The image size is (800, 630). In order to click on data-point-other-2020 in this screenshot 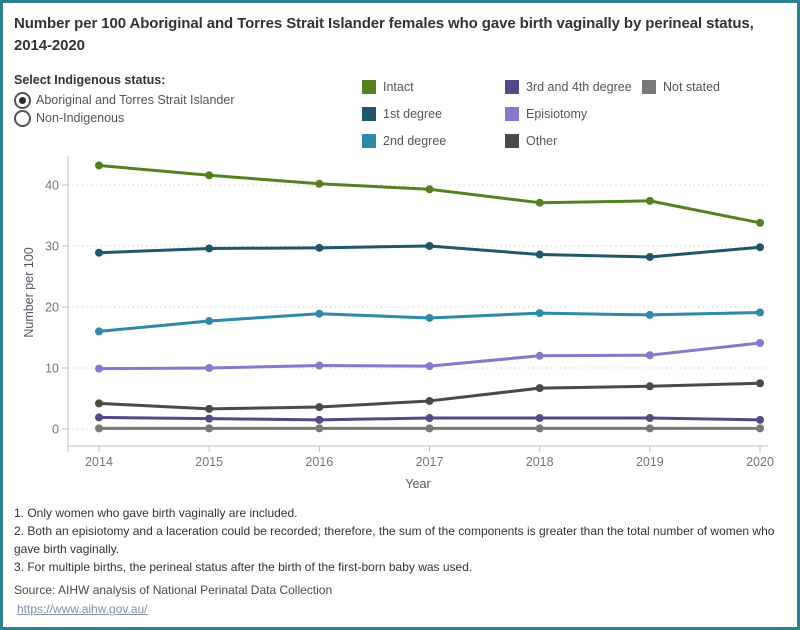, I will do `click(760, 383)`.